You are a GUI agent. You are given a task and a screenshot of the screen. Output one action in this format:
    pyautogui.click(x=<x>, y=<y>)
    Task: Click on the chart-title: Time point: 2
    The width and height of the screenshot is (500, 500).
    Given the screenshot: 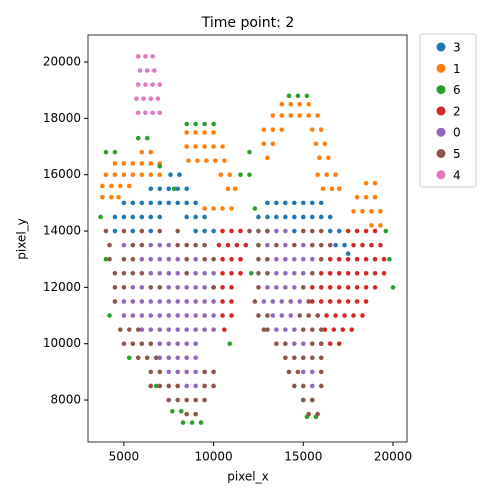 What is the action you would take?
    pyautogui.click(x=248, y=23)
    